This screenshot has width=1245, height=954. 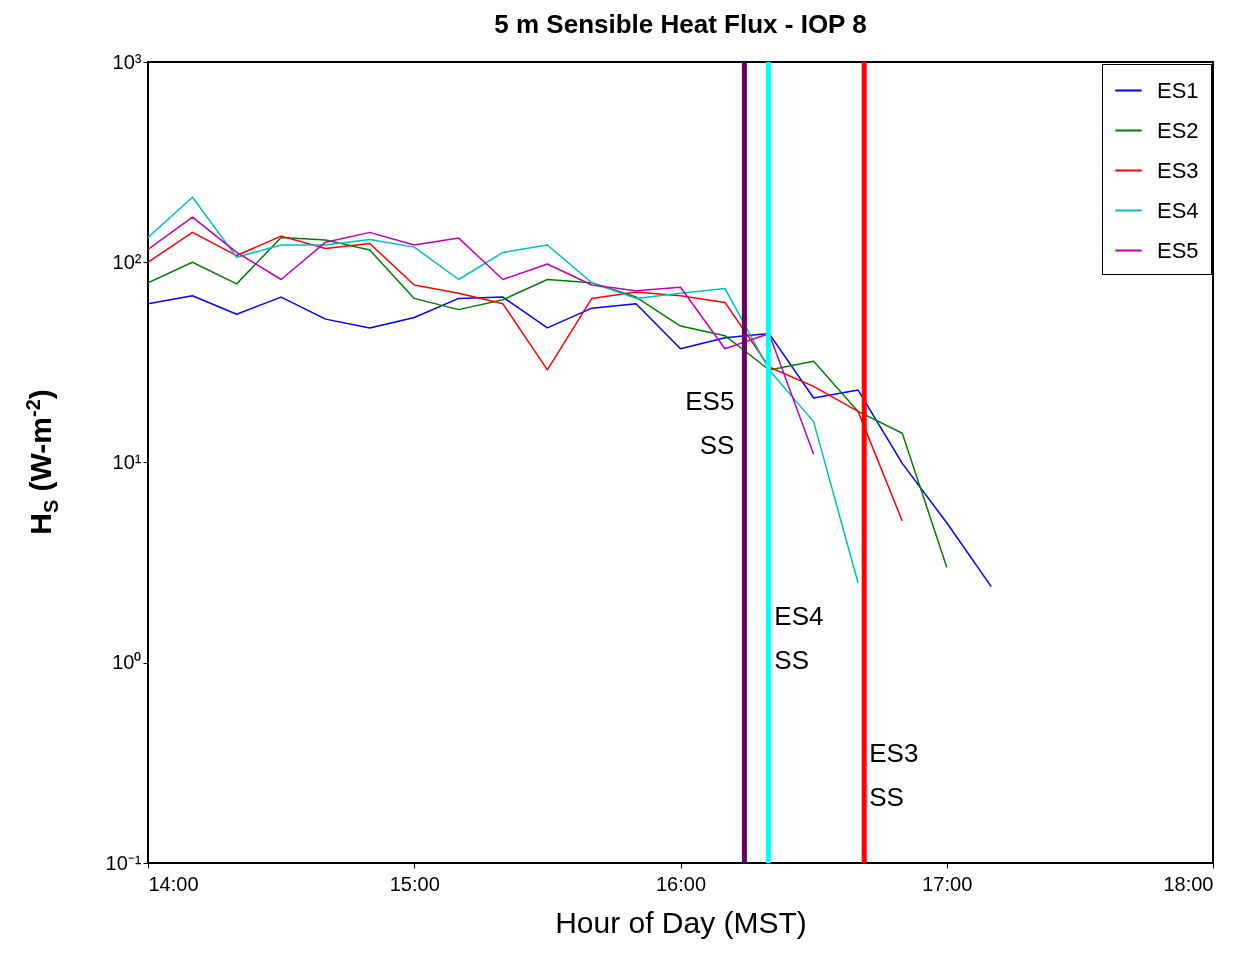 What do you see at coordinates (680, 24) in the screenshot?
I see `chart-title: 5 m Sensible Heat Flux - IOP 8` at bounding box center [680, 24].